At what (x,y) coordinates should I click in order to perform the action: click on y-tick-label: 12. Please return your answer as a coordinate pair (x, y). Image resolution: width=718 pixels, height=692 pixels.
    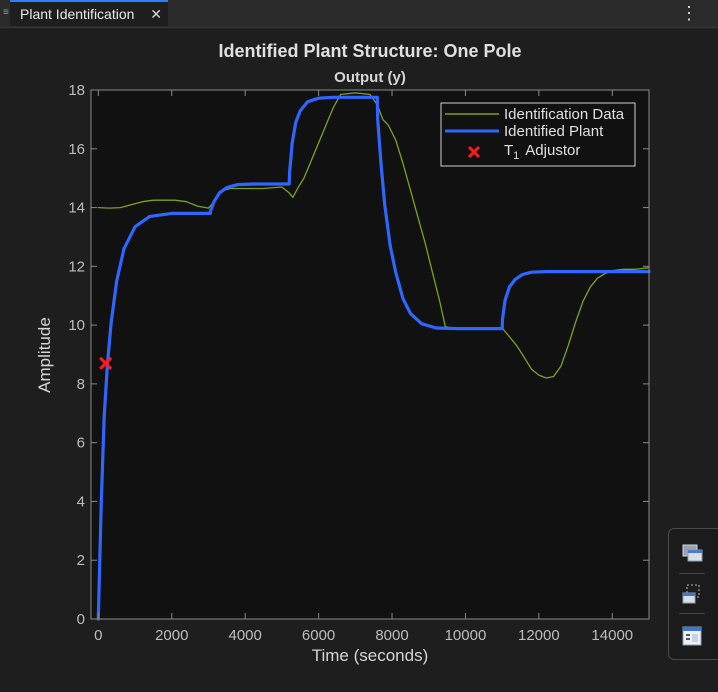
    Looking at the image, I should click on (76, 266).